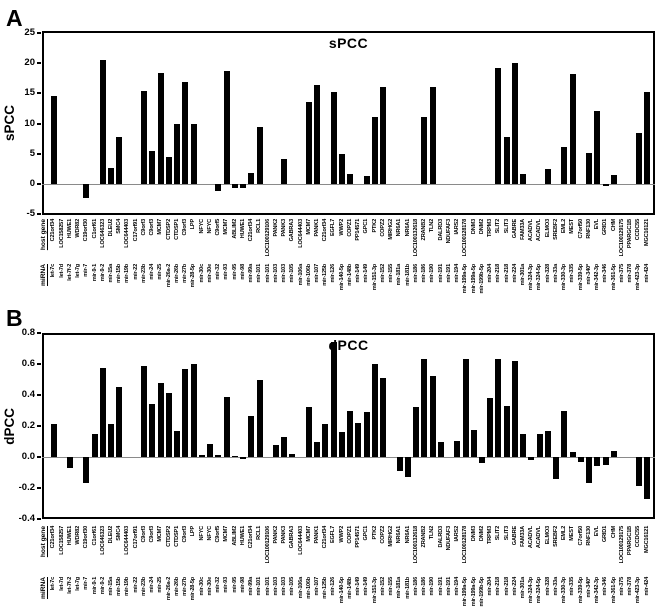 The image size is (662, 610). Describe the element at coordinates (39, 93) in the screenshot. I see `spcc-y-tick-mark` at that location.